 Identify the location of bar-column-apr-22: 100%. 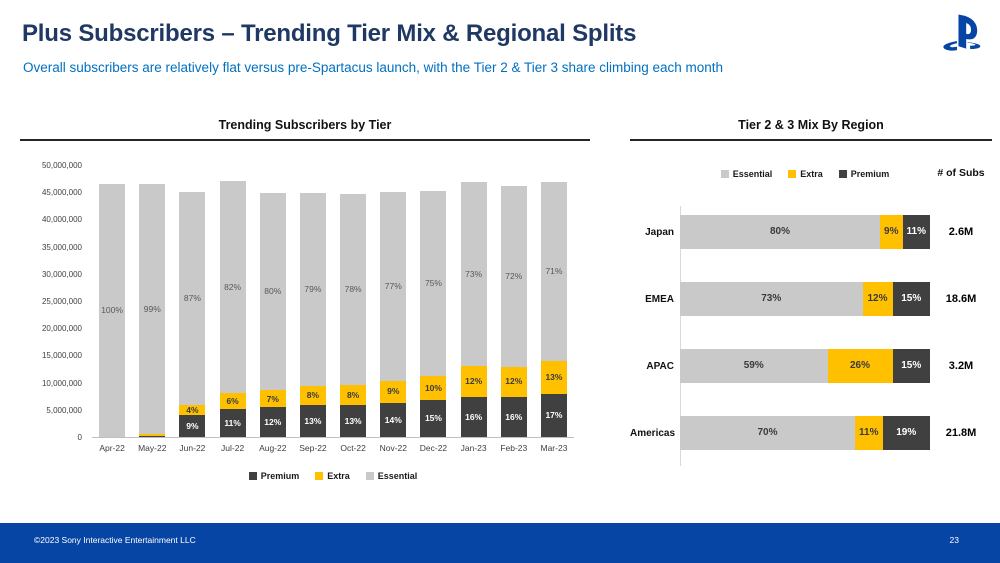
(112, 301).